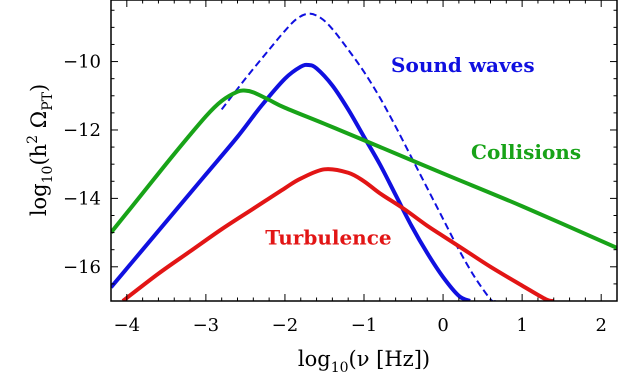 The image size is (641, 386). Describe the element at coordinates (82, 198) in the screenshot. I see `y-tick-label: −14` at that location.